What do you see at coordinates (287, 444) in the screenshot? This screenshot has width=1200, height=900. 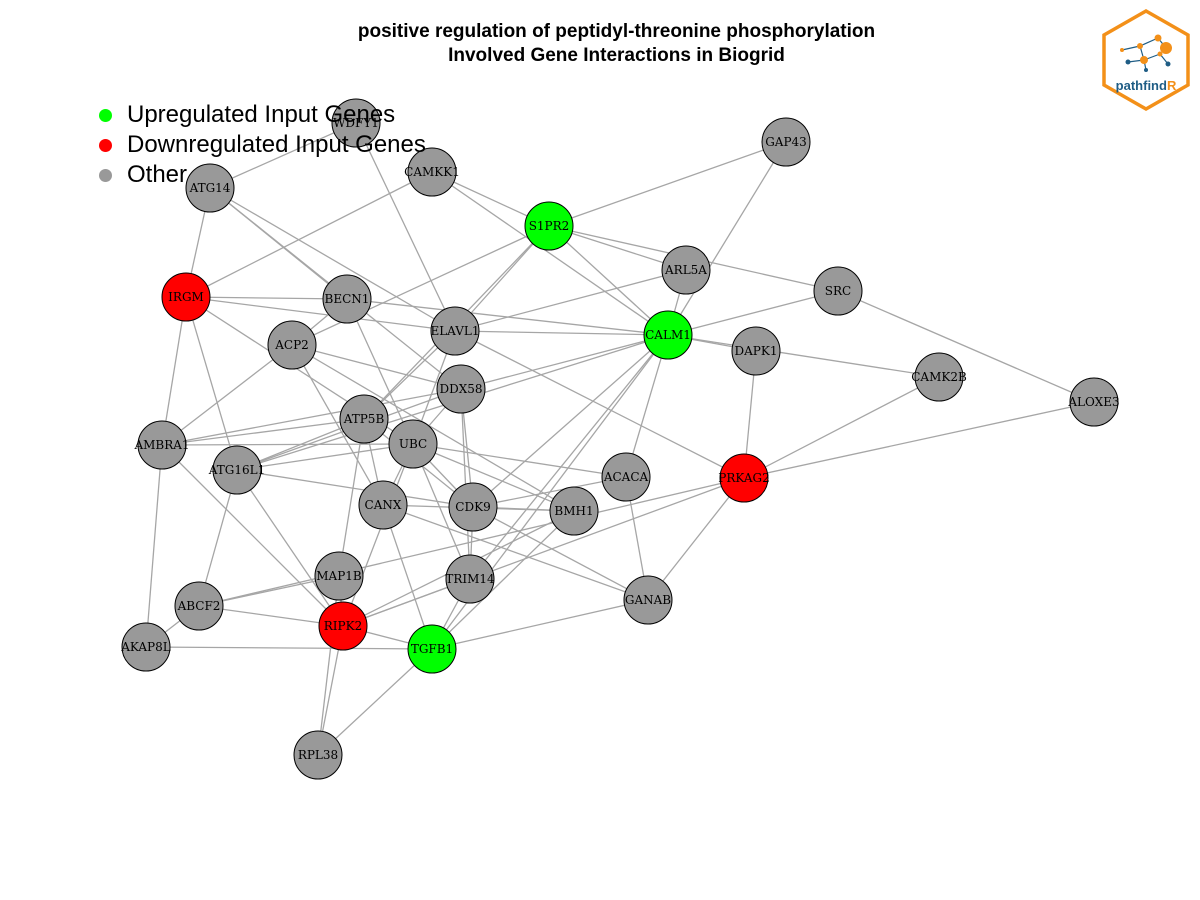 I see `edge-ambra1-ubc` at bounding box center [287, 444].